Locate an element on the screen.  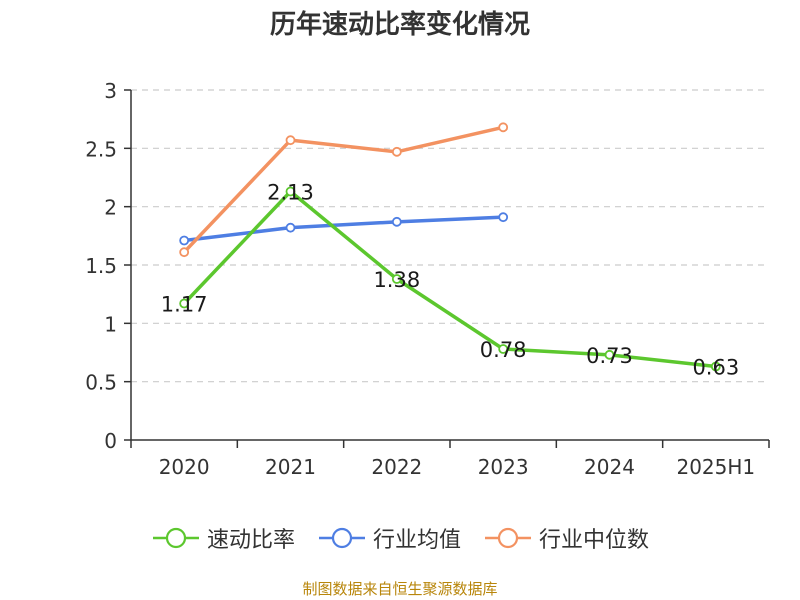
data-label: 0.78 is located at coordinates (503, 350).